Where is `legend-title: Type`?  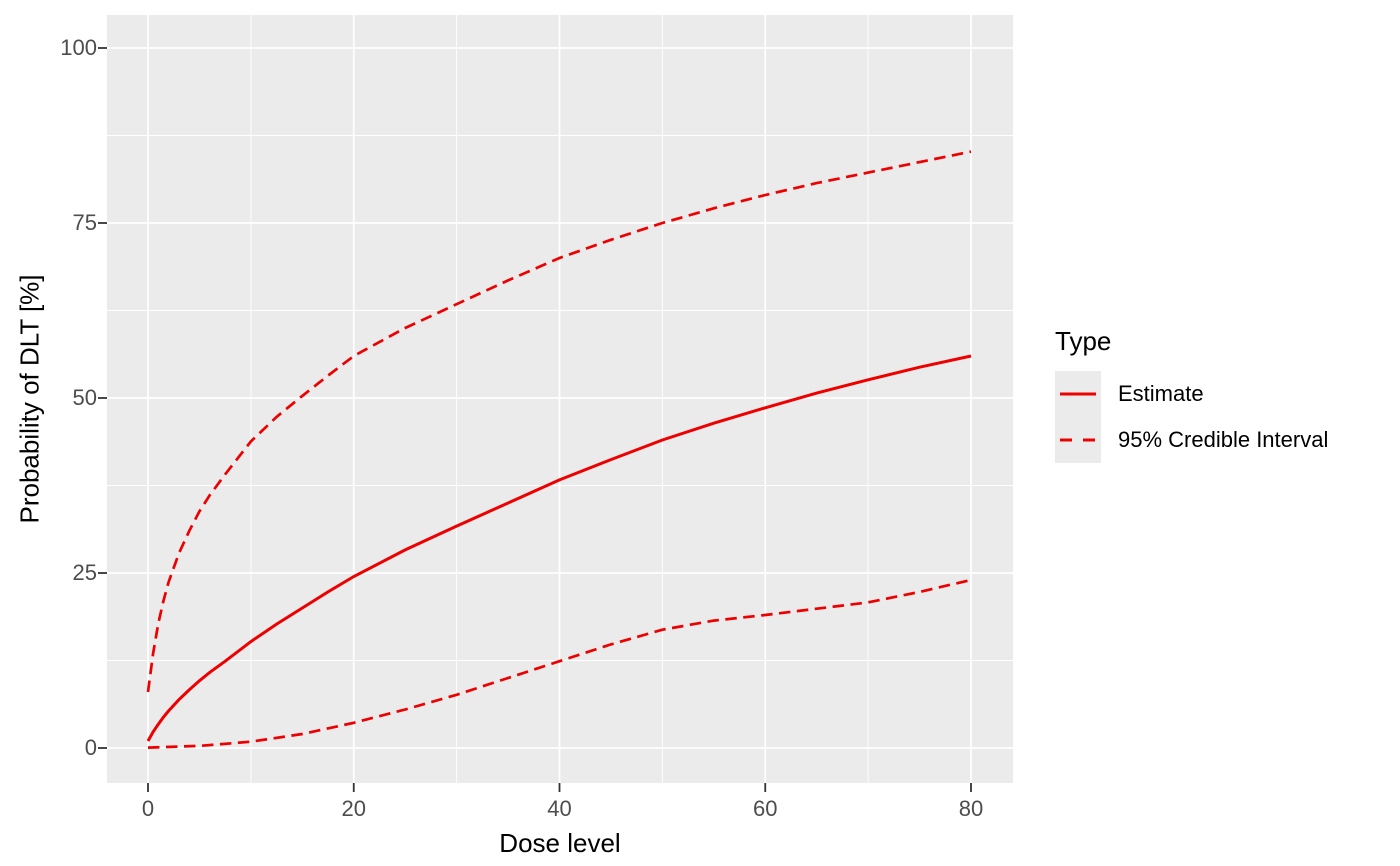 legend-title: Type is located at coordinates (1083, 341).